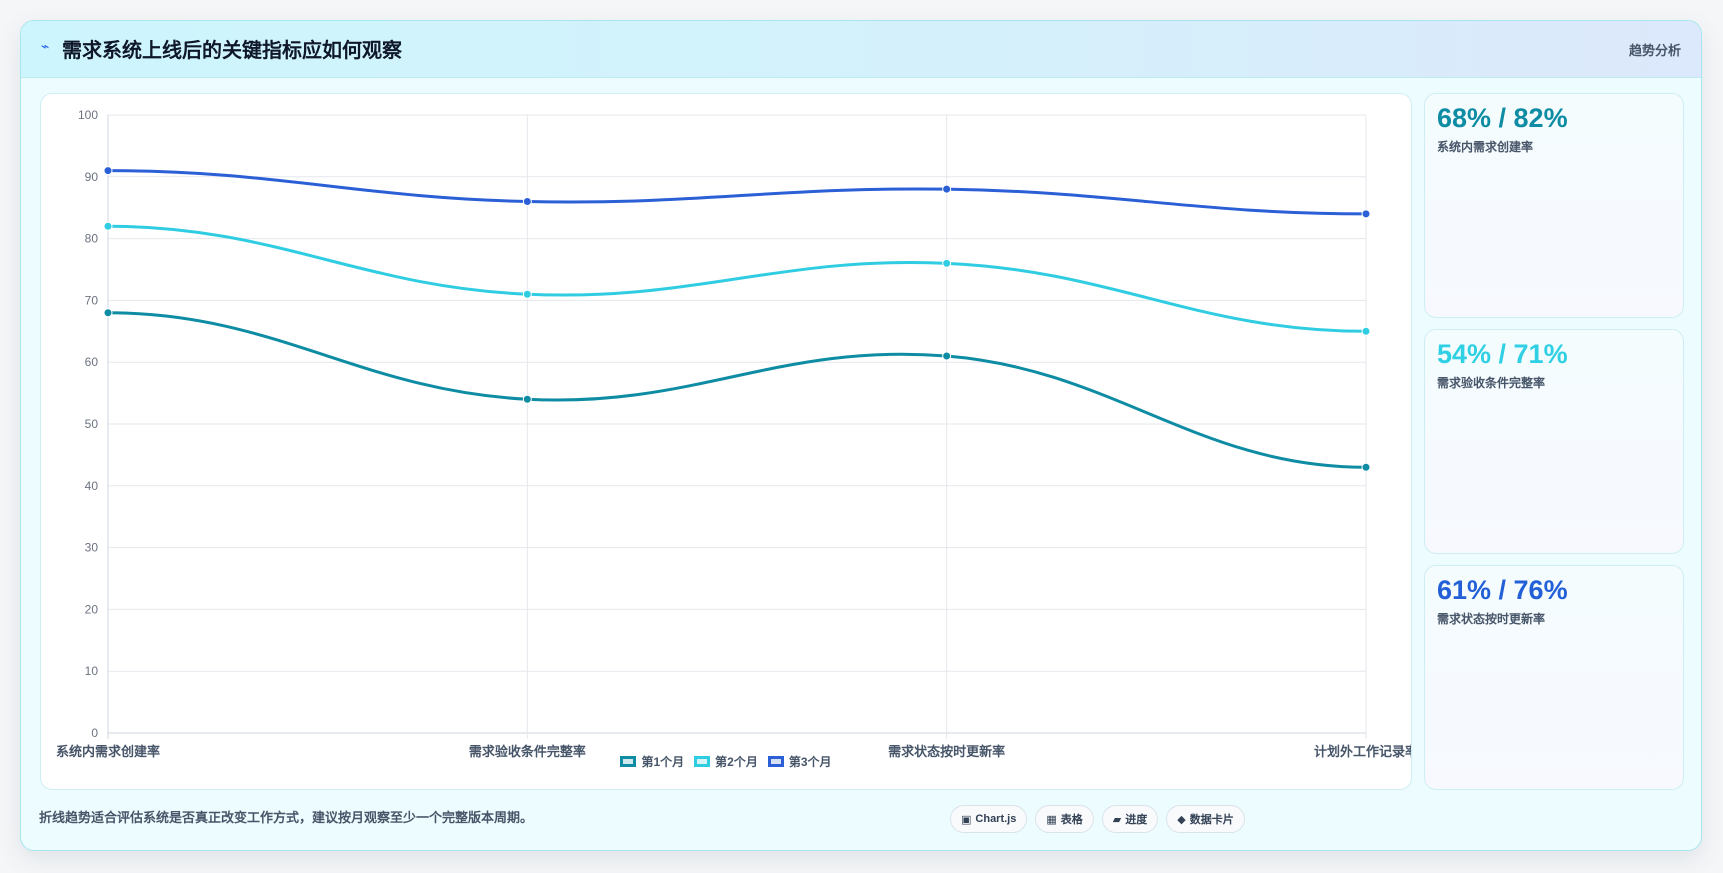 The width and height of the screenshot is (1723, 873). What do you see at coordinates (810, 762) in the screenshot?
I see `legend-label: 第3个月` at bounding box center [810, 762].